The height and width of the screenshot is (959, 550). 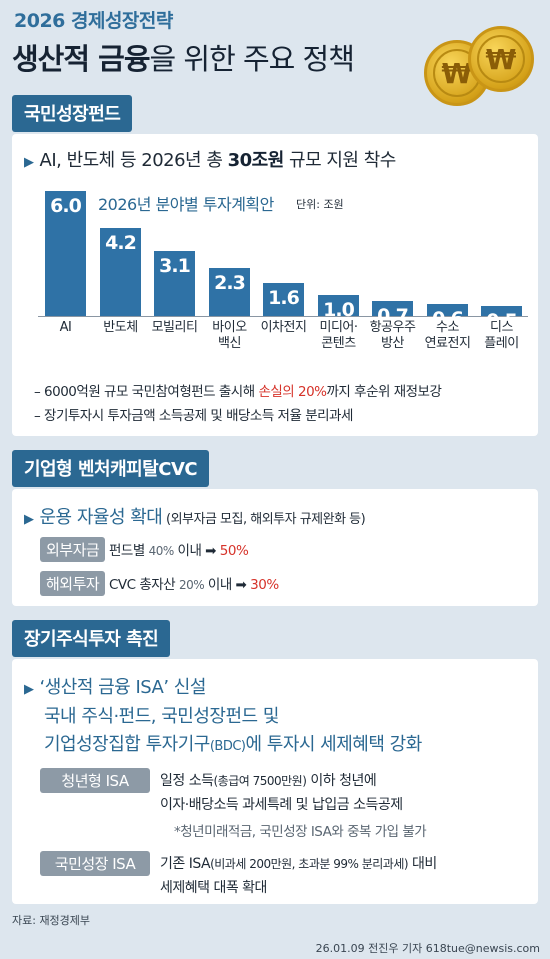 What do you see at coordinates (159, 583) in the screenshot?
I see `cvc-row-overseas: 해외투자 CVC 총자산 20% 이내 ➡ 30%` at bounding box center [159, 583].